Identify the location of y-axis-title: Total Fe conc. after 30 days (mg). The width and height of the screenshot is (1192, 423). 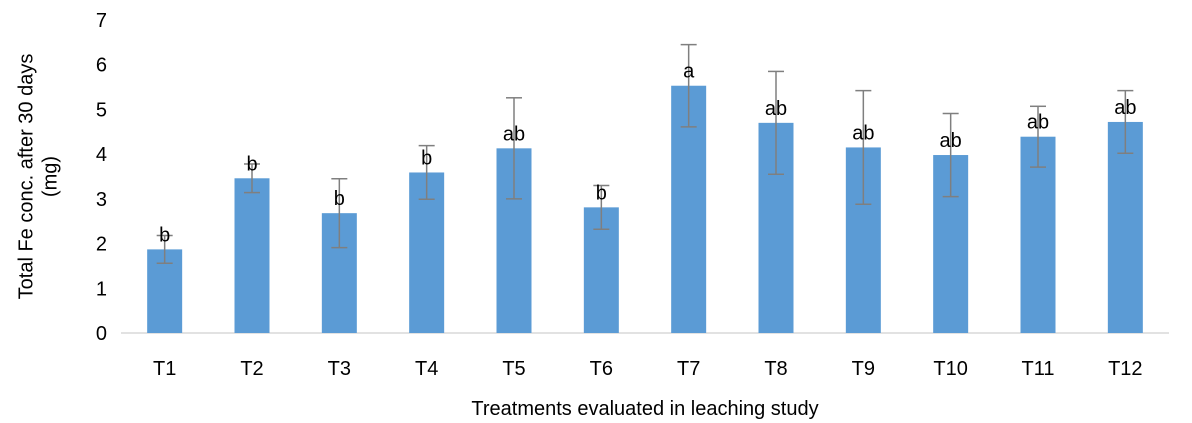
(38, 177).